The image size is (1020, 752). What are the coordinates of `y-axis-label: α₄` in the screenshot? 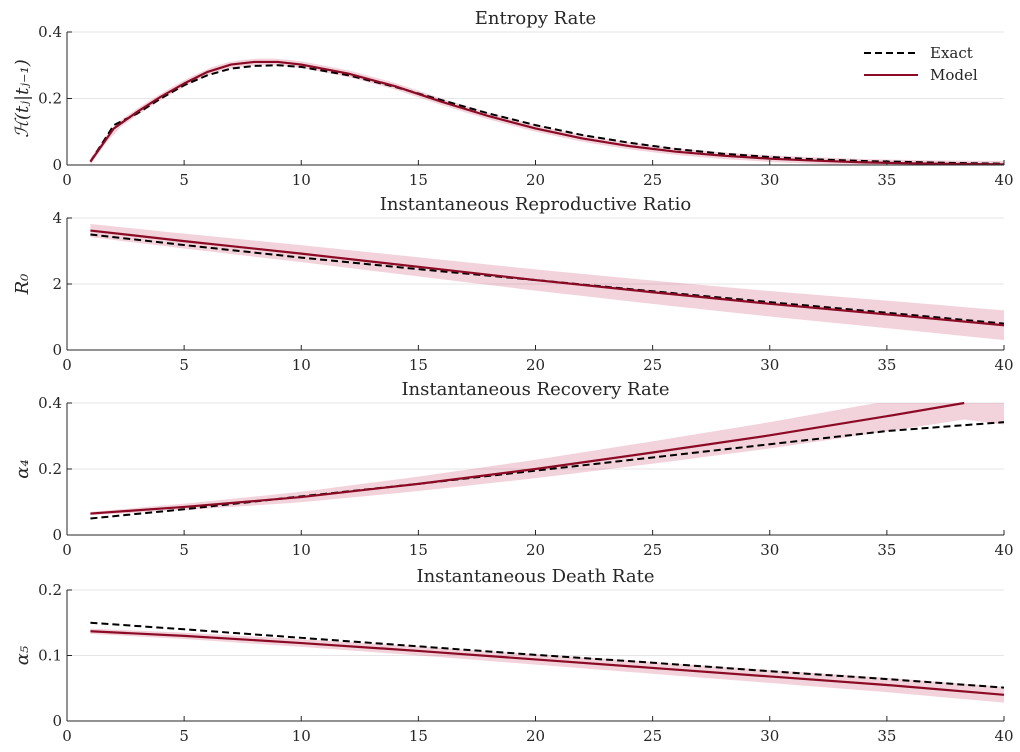 It's located at (22, 468).